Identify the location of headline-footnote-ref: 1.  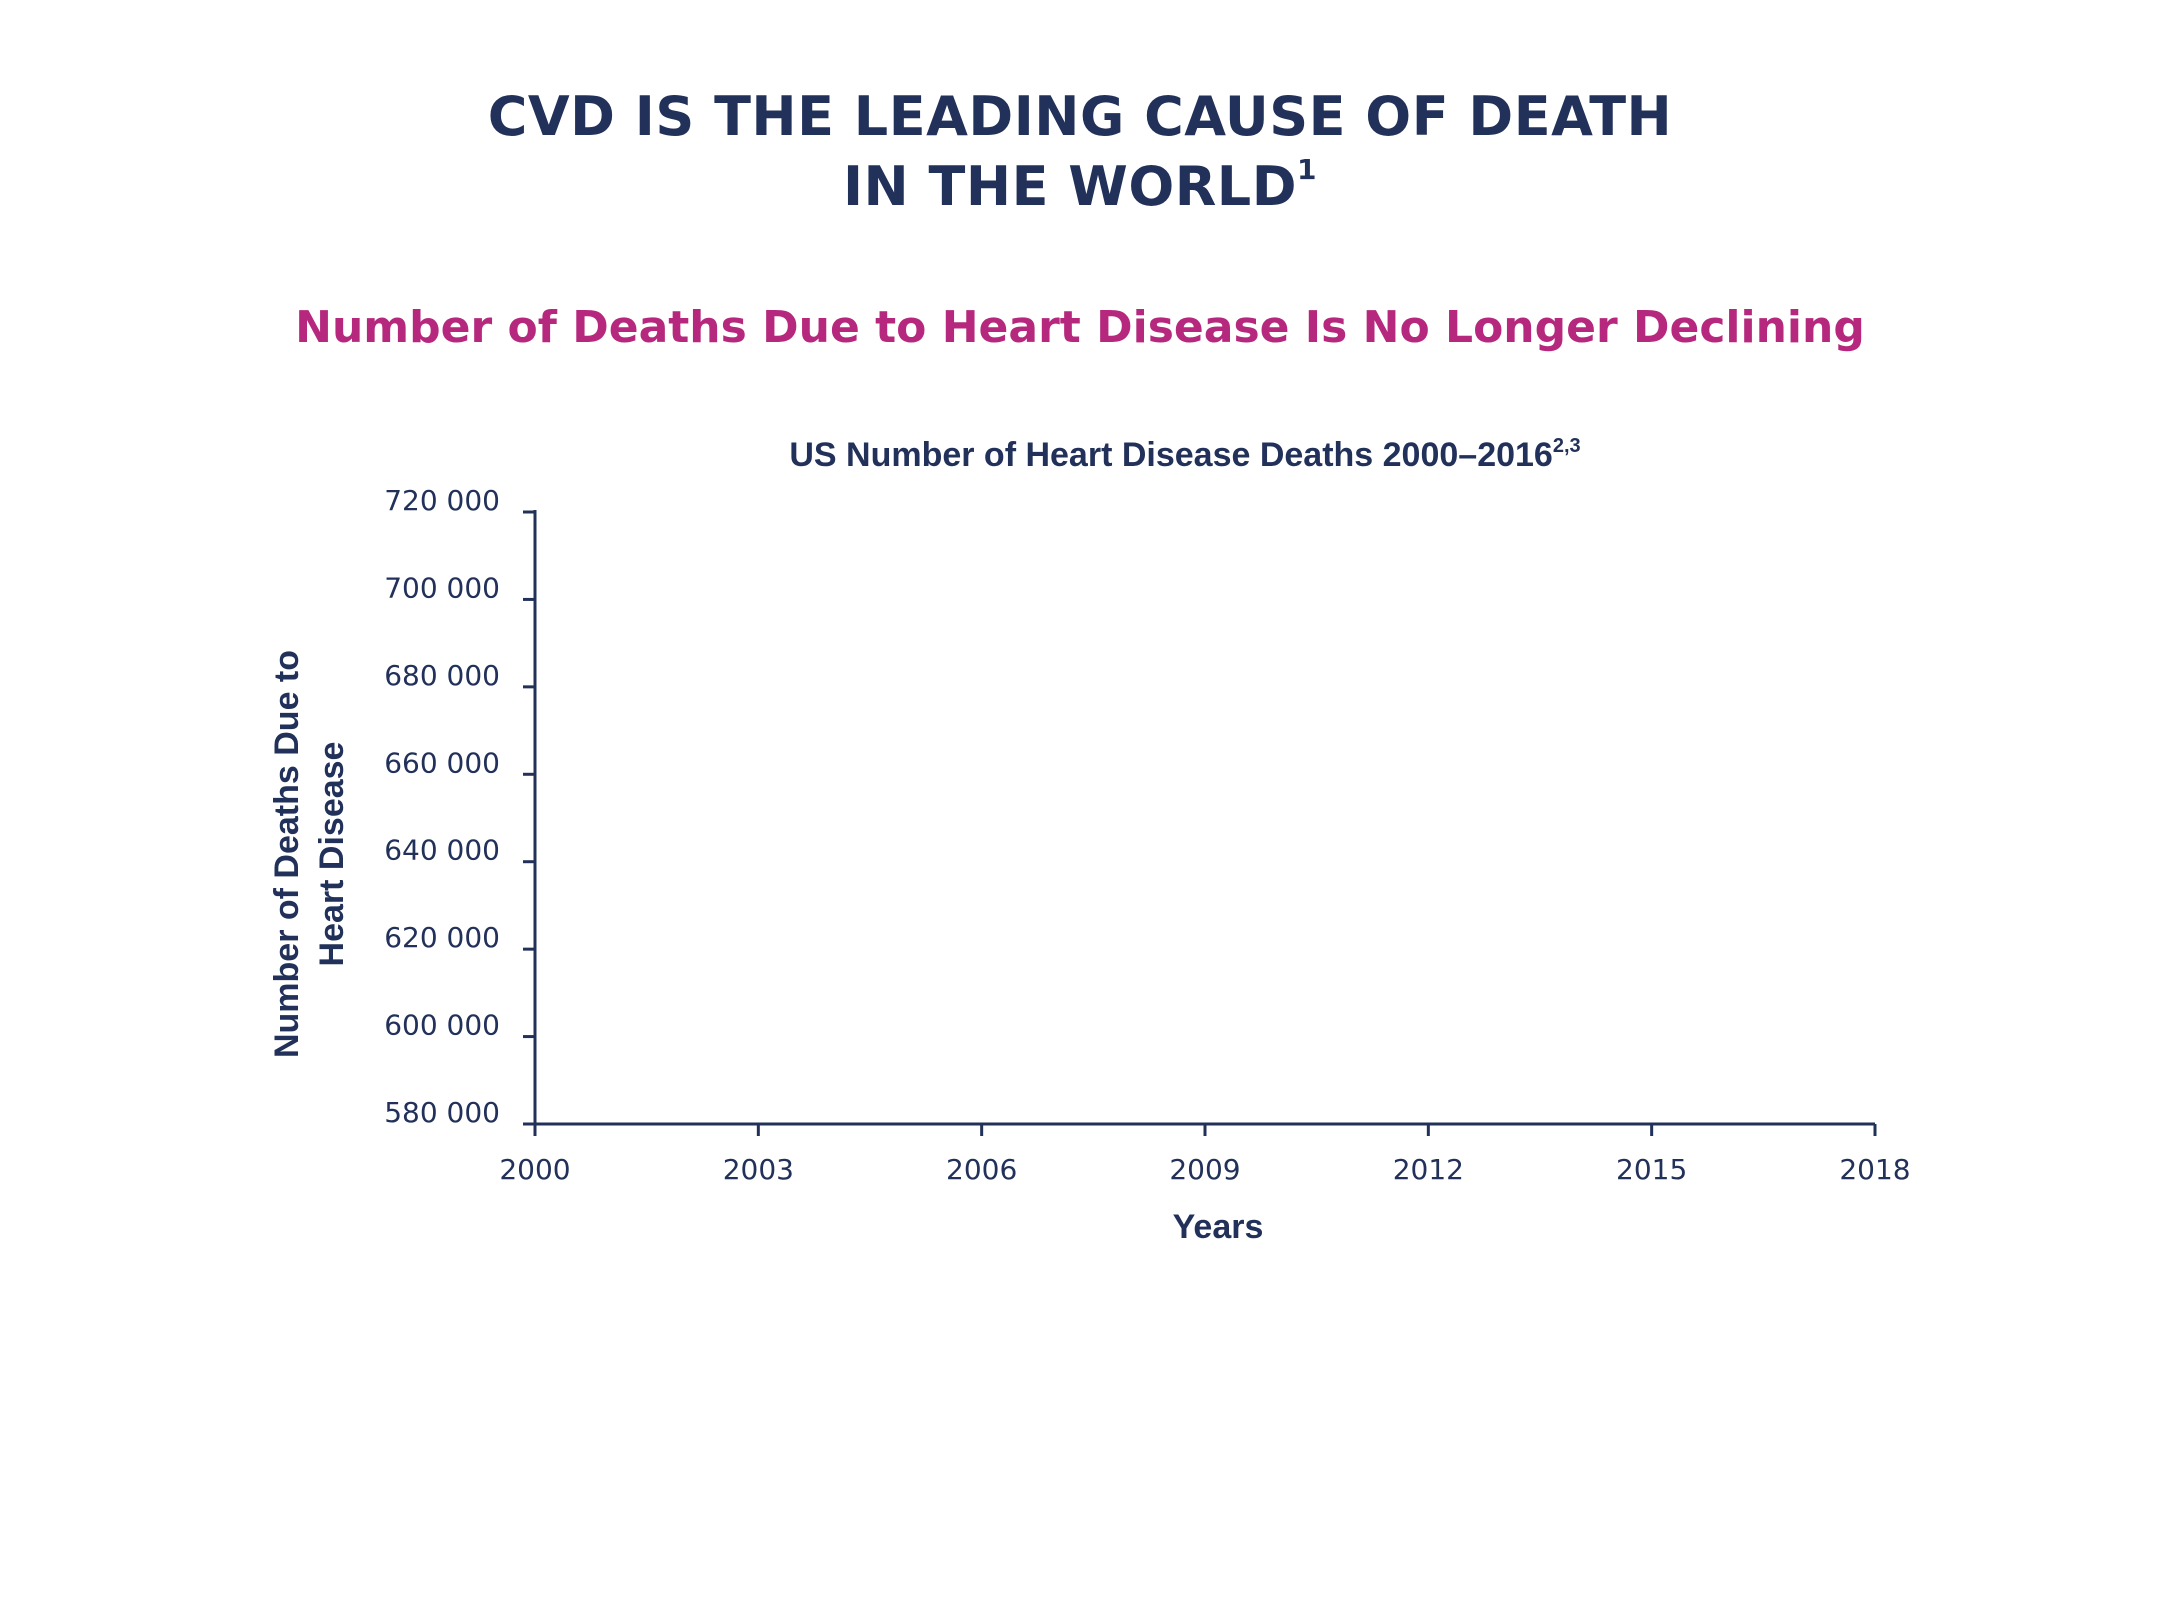
(1307, 169).